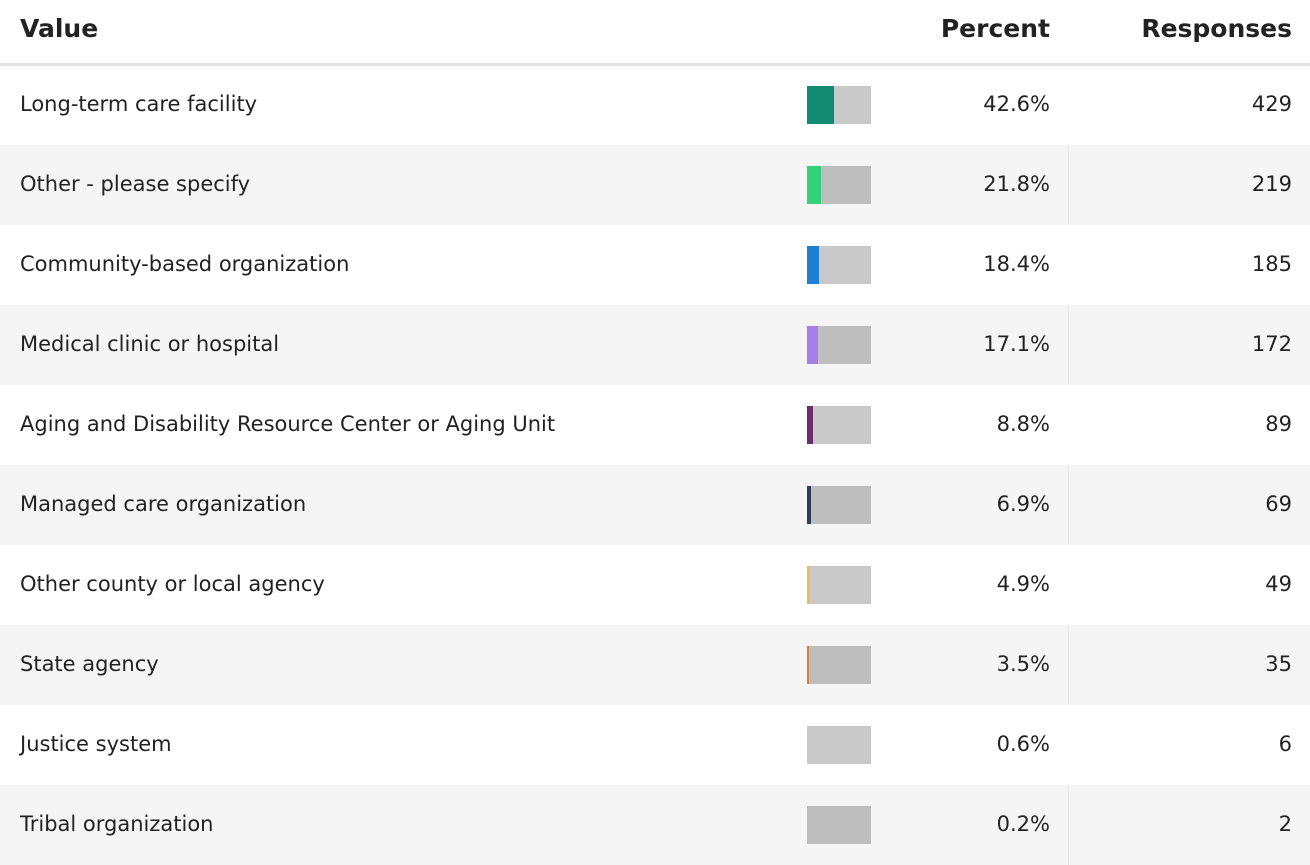 This screenshot has width=1310, height=865. What do you see at coordinates (59, 28) in the screenshot?
I see `header-cell: Value` at bounding box center [59, 28].